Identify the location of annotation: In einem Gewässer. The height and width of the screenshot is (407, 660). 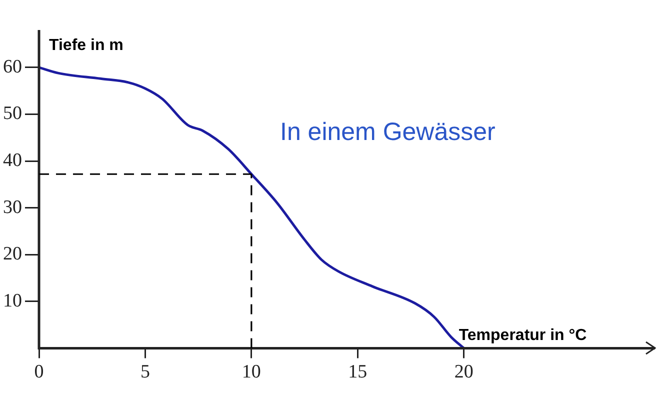
(388, 132).